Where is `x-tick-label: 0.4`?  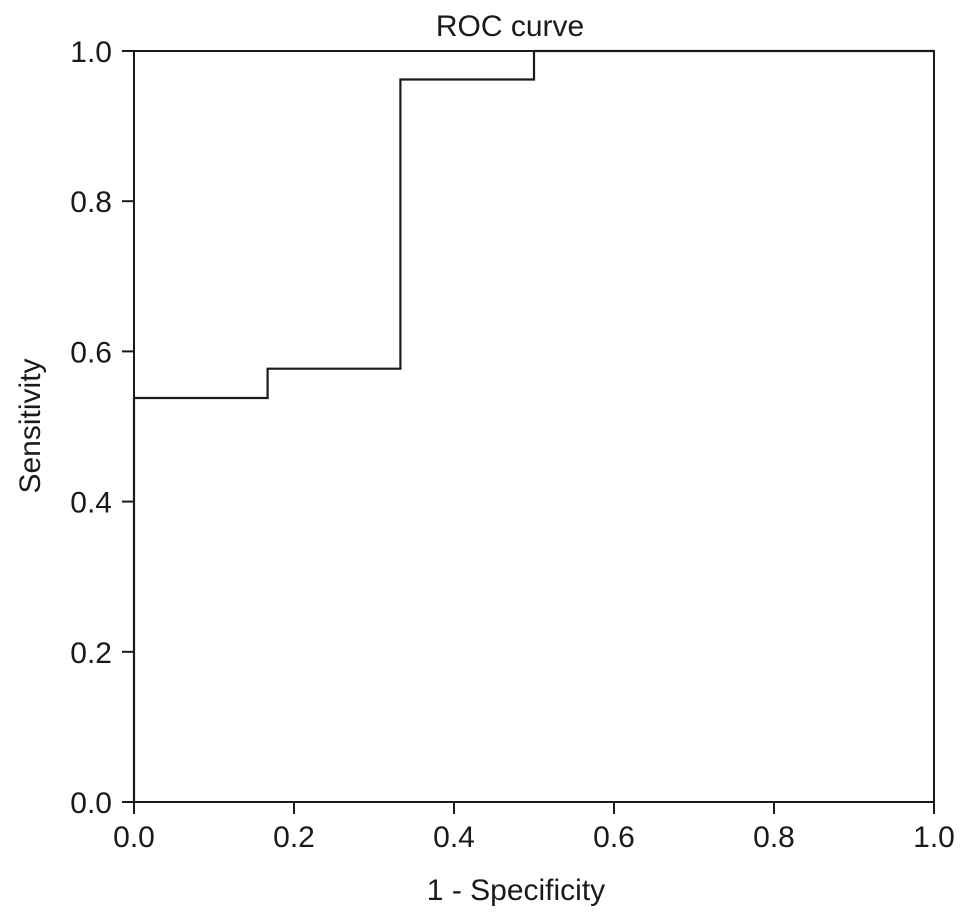 x-tick-label: 0.4 is located at coordinates (454, 837).